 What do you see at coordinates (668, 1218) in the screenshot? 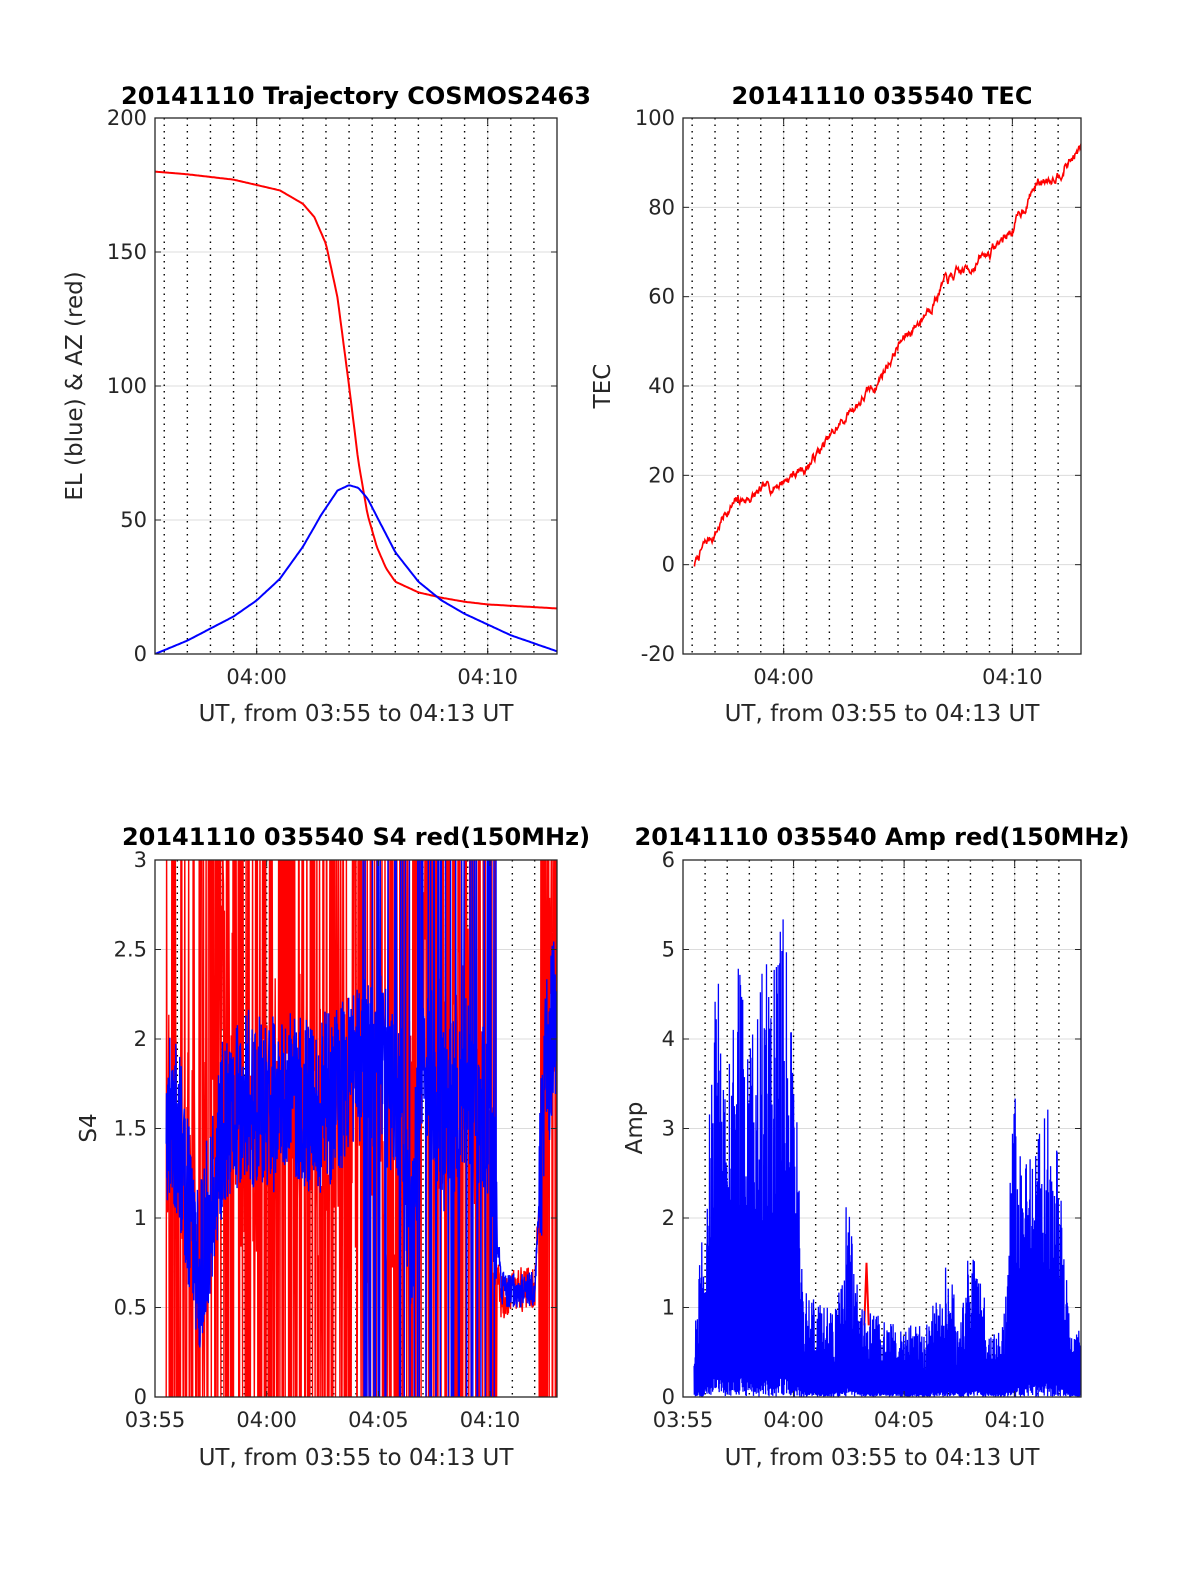
I see `amp-ytick-label: 2` at bounding box center [668, 1218].